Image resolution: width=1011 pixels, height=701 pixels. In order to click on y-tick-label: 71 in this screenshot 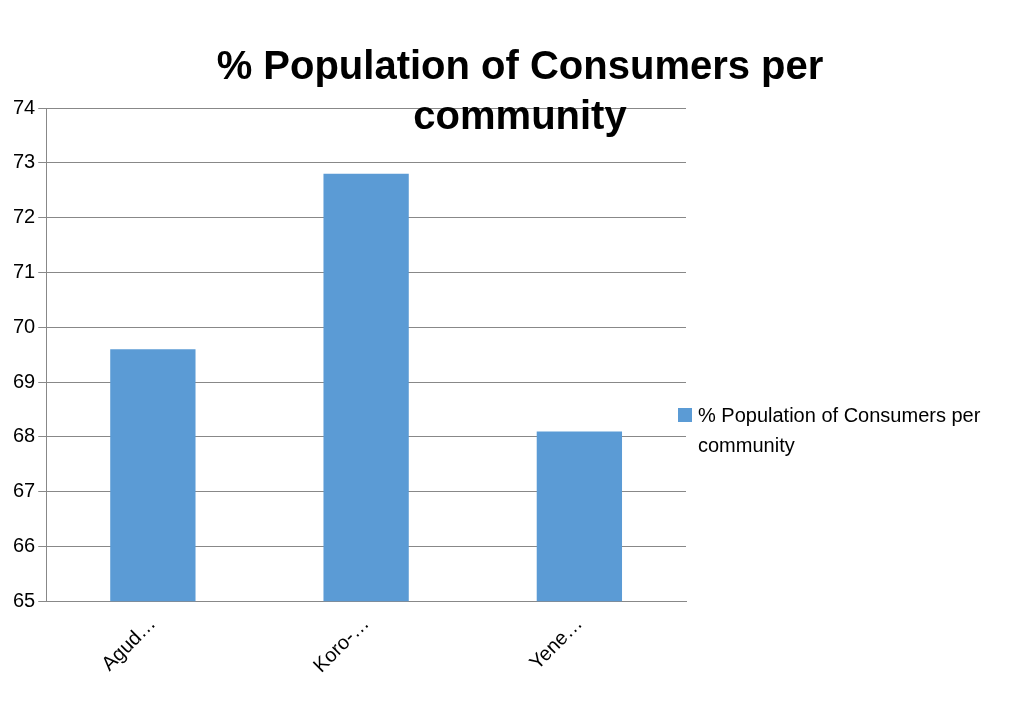, I will do `click(24, 270)`.